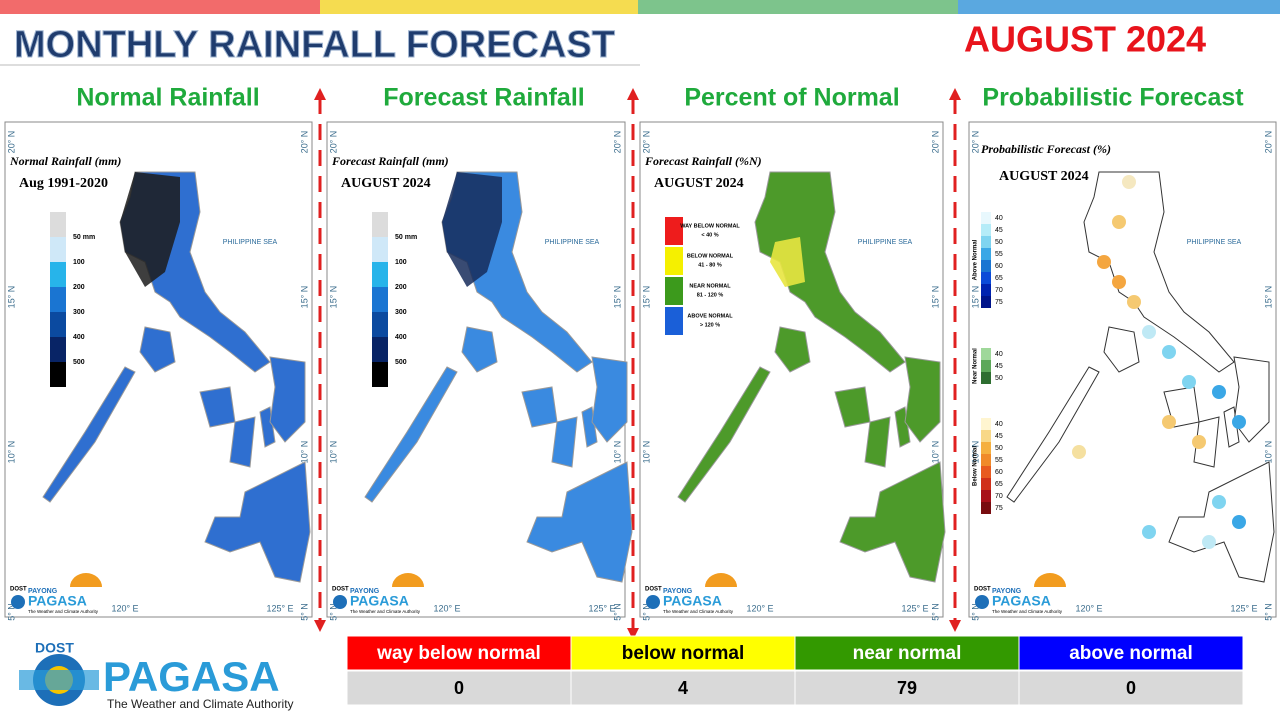  Describe the element at coordinates (401, 312) in the screenshot. I see `legend-label: 300` at that location.